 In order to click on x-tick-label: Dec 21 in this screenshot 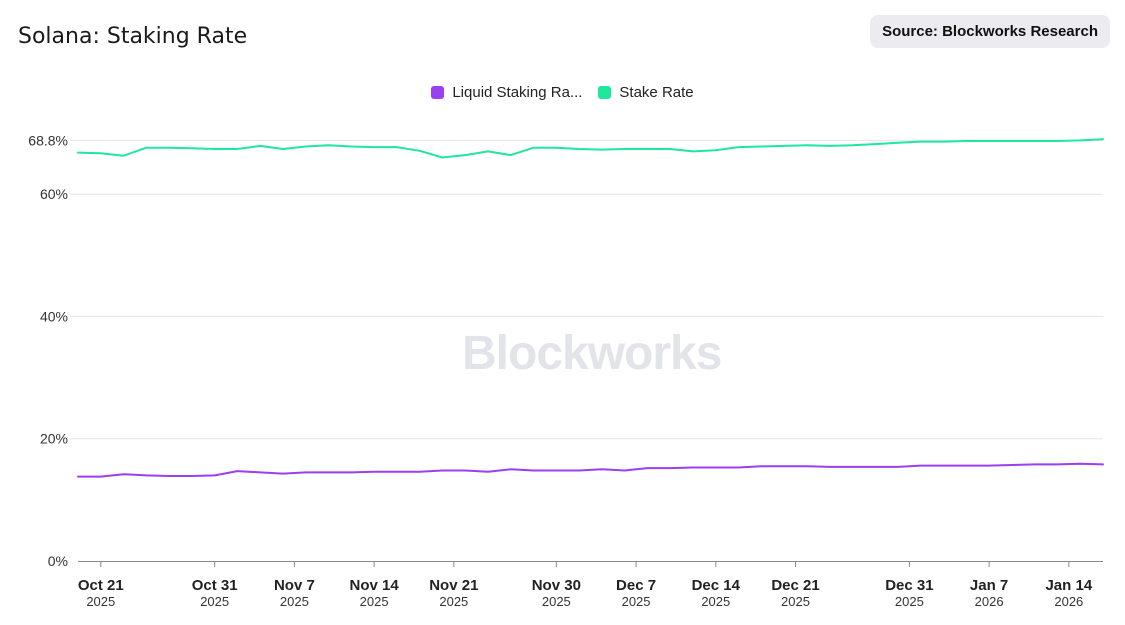, I will do `click(795, 585)`.